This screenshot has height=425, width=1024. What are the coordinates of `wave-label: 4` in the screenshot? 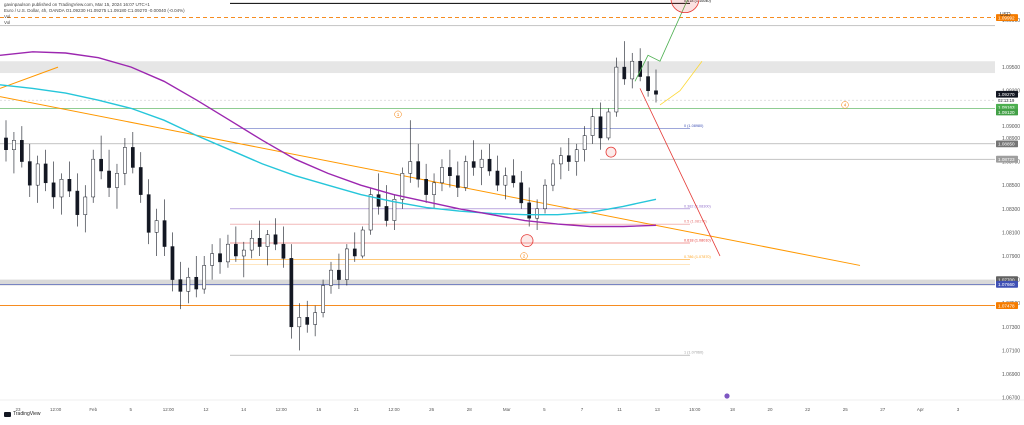 It's located at (845, 105).